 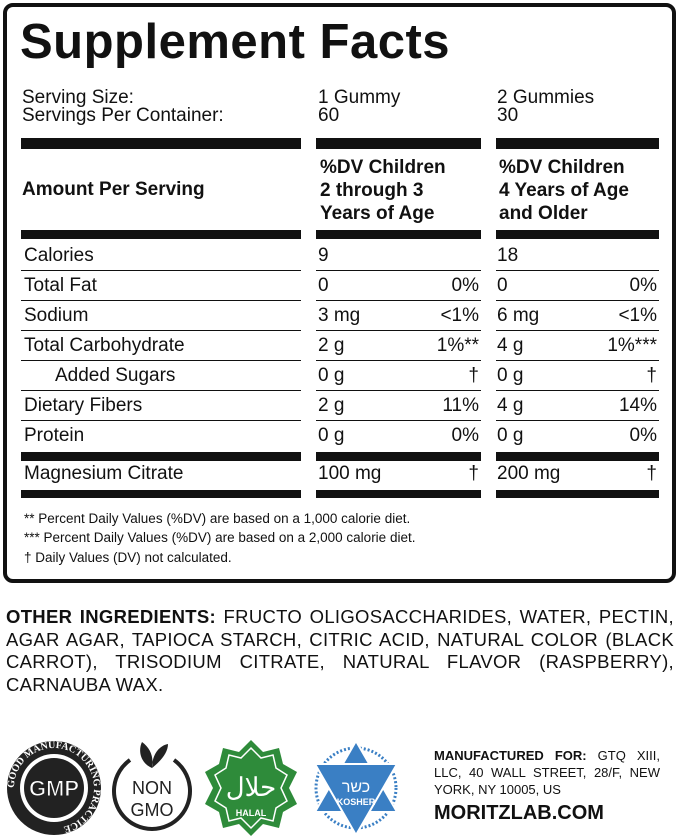 I want to click on panel-title: Supplement Facts, so click(x=235, y=42).